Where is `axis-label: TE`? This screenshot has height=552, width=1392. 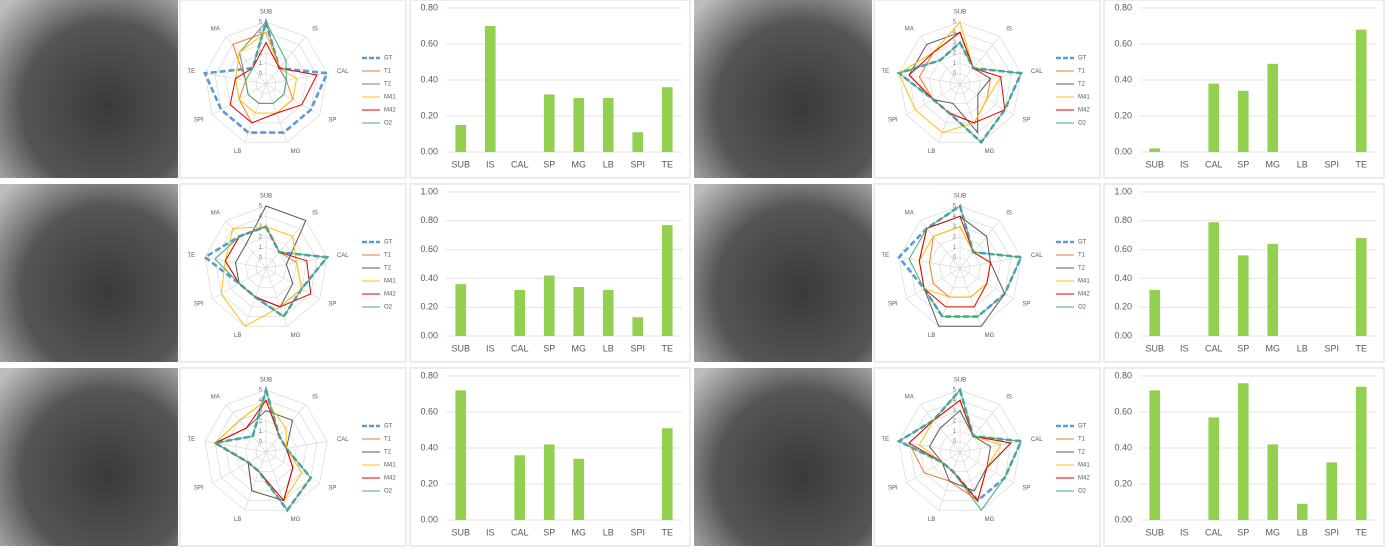 axis-label: TE is located at coordinates (191, 256).